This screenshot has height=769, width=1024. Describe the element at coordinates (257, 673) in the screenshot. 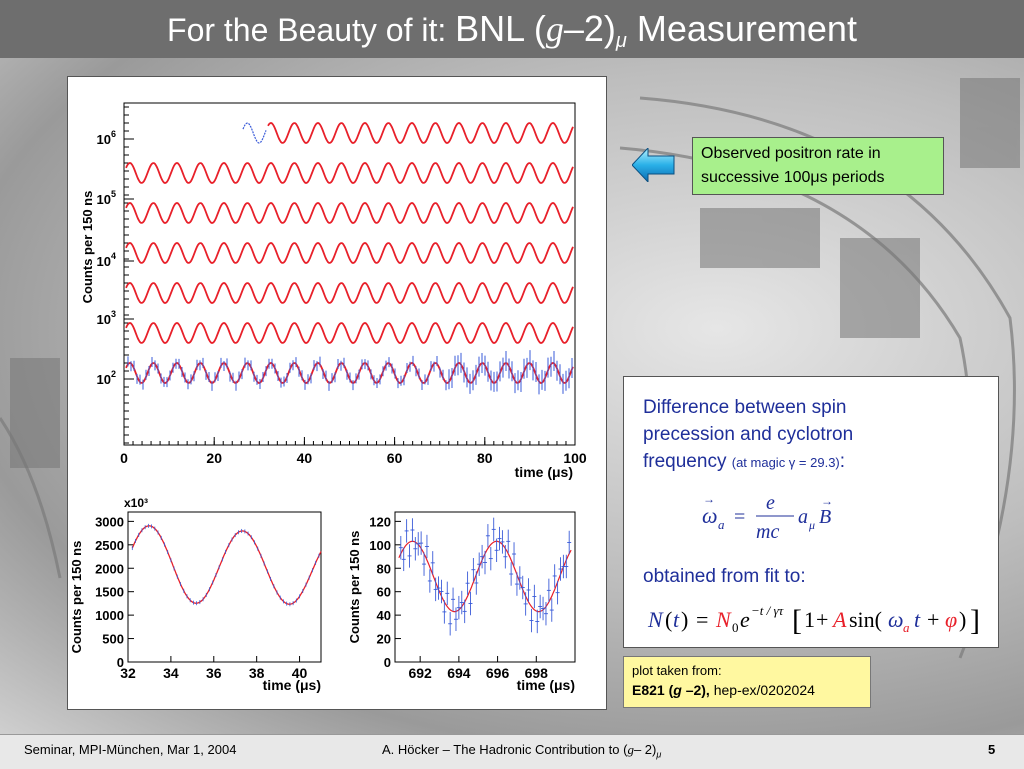

I see `x-tick-label: 38` at that location.